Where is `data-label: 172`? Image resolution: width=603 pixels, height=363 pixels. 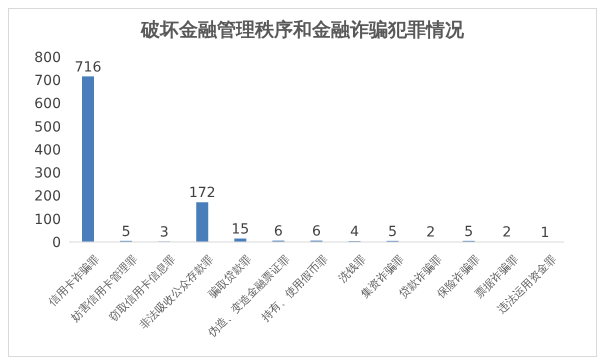
data-label: 172 is located at coordinates (202, 193).